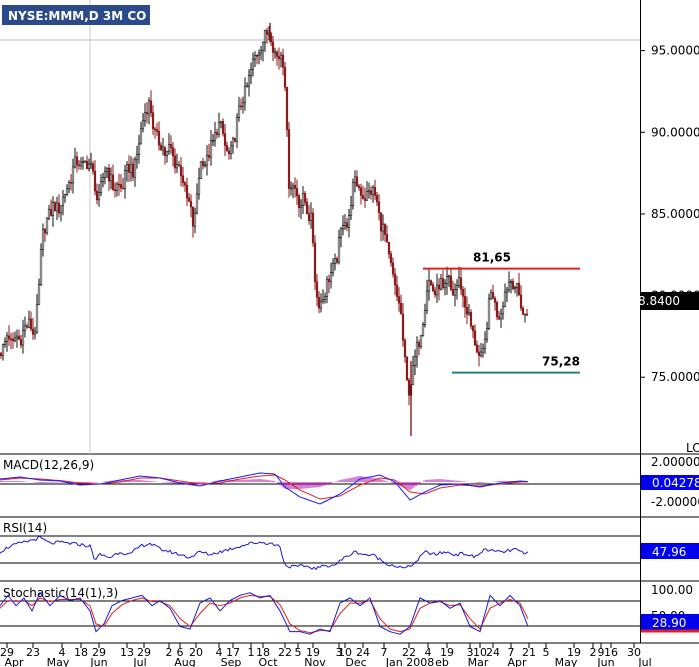 The height and width of the screenshot is (667, 699). What do you see at coordinates (566, 661) in the screenshot?
I see `x-month-label: May` at bounding box center [566, 661].